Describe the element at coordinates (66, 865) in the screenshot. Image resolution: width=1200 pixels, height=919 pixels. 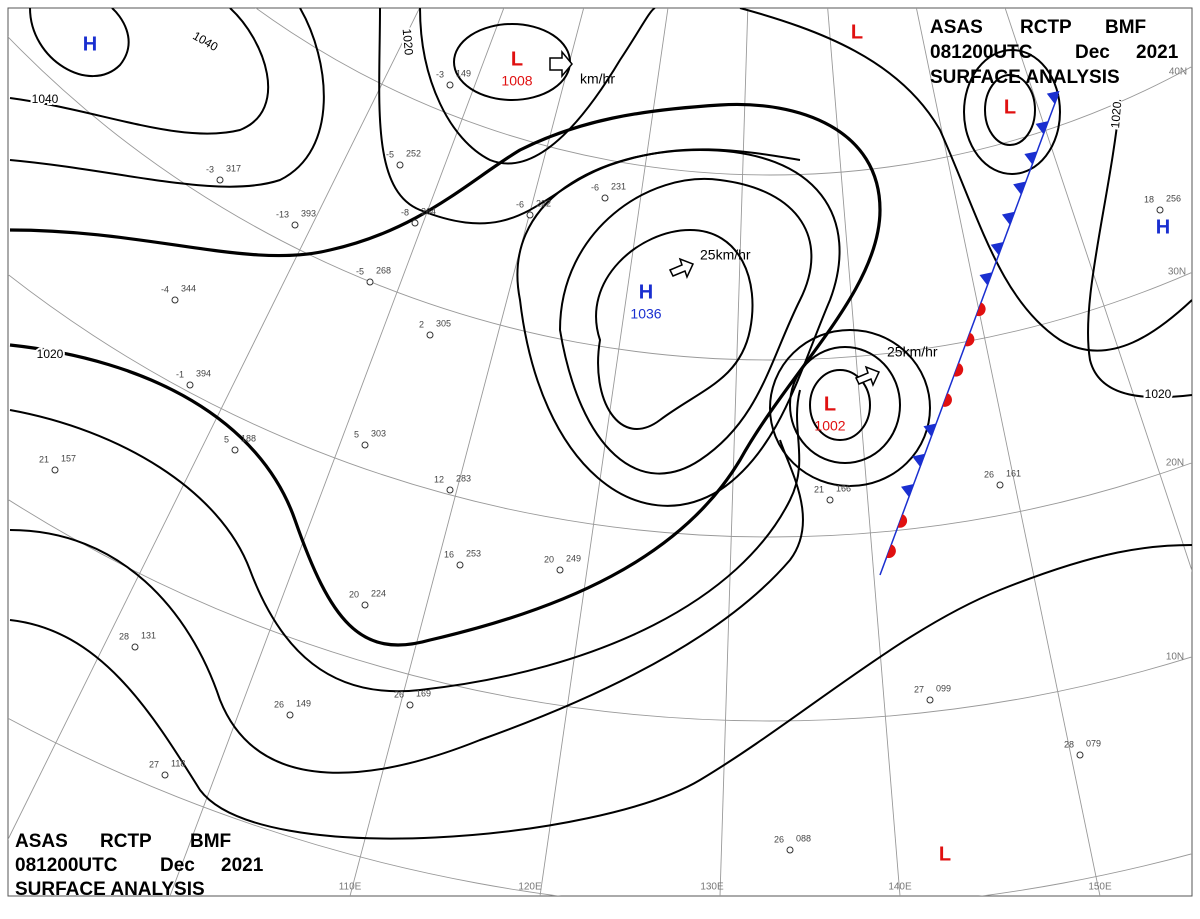
I see `time: 081200UTC` at that location.